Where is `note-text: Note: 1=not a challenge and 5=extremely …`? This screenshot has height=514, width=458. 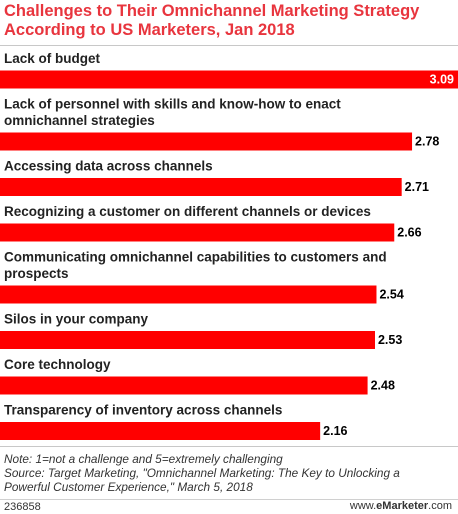
note-text: Note: 1=not a challenge and 5=extremely … is located at coordinates (143, 459).